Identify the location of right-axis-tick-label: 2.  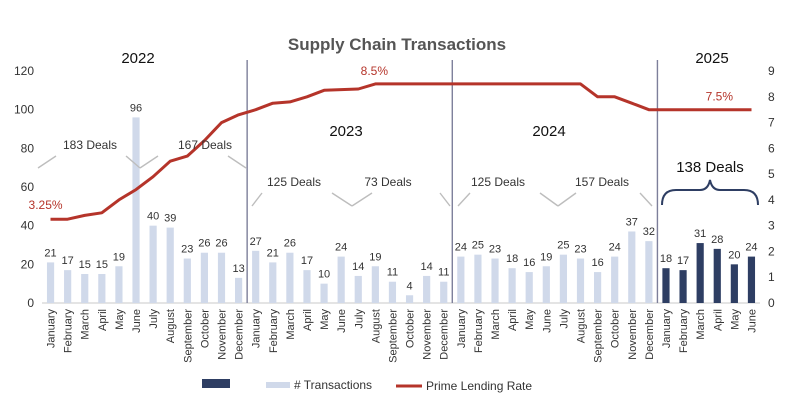
(771, 251).